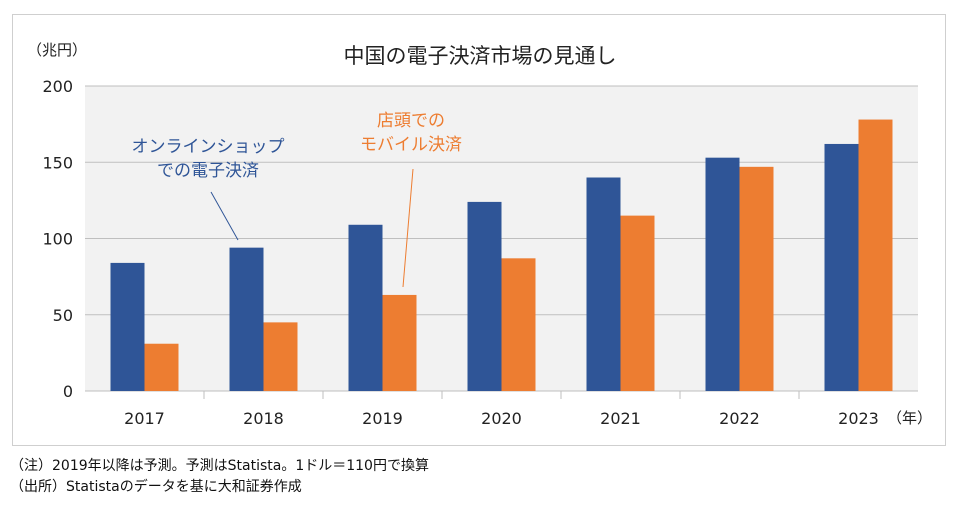 This screenshot has width=960, height=506. What do you see at coordinates (57, 239) in the screenshot?
I see `y-tick-label: 100` at bounding box center [57, 239].